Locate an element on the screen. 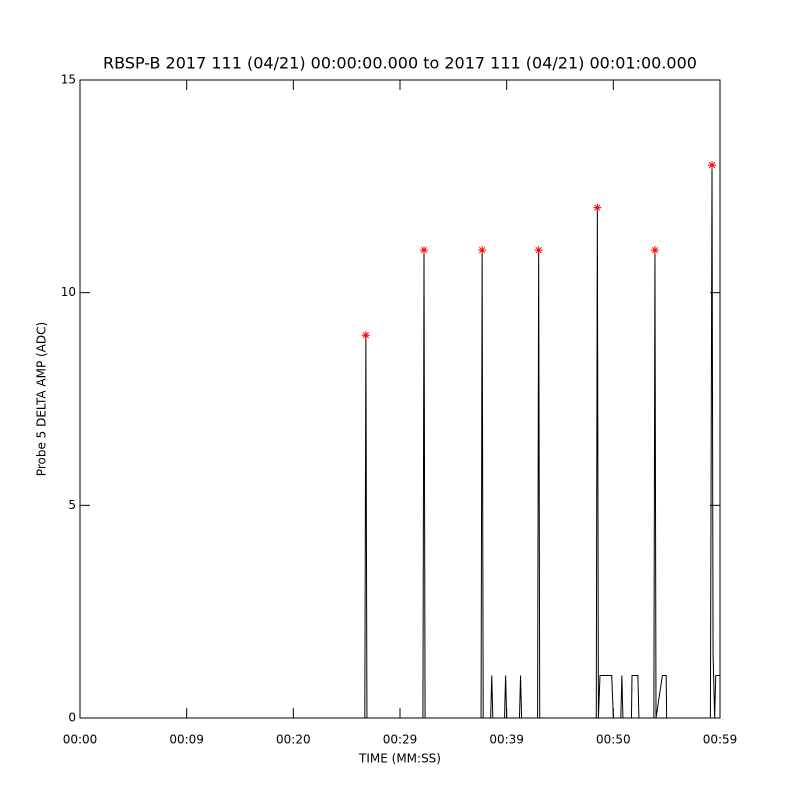 This screenshot has height=804, width=800. x-tick-label: 00:09 is located at coordinates (186, 740).